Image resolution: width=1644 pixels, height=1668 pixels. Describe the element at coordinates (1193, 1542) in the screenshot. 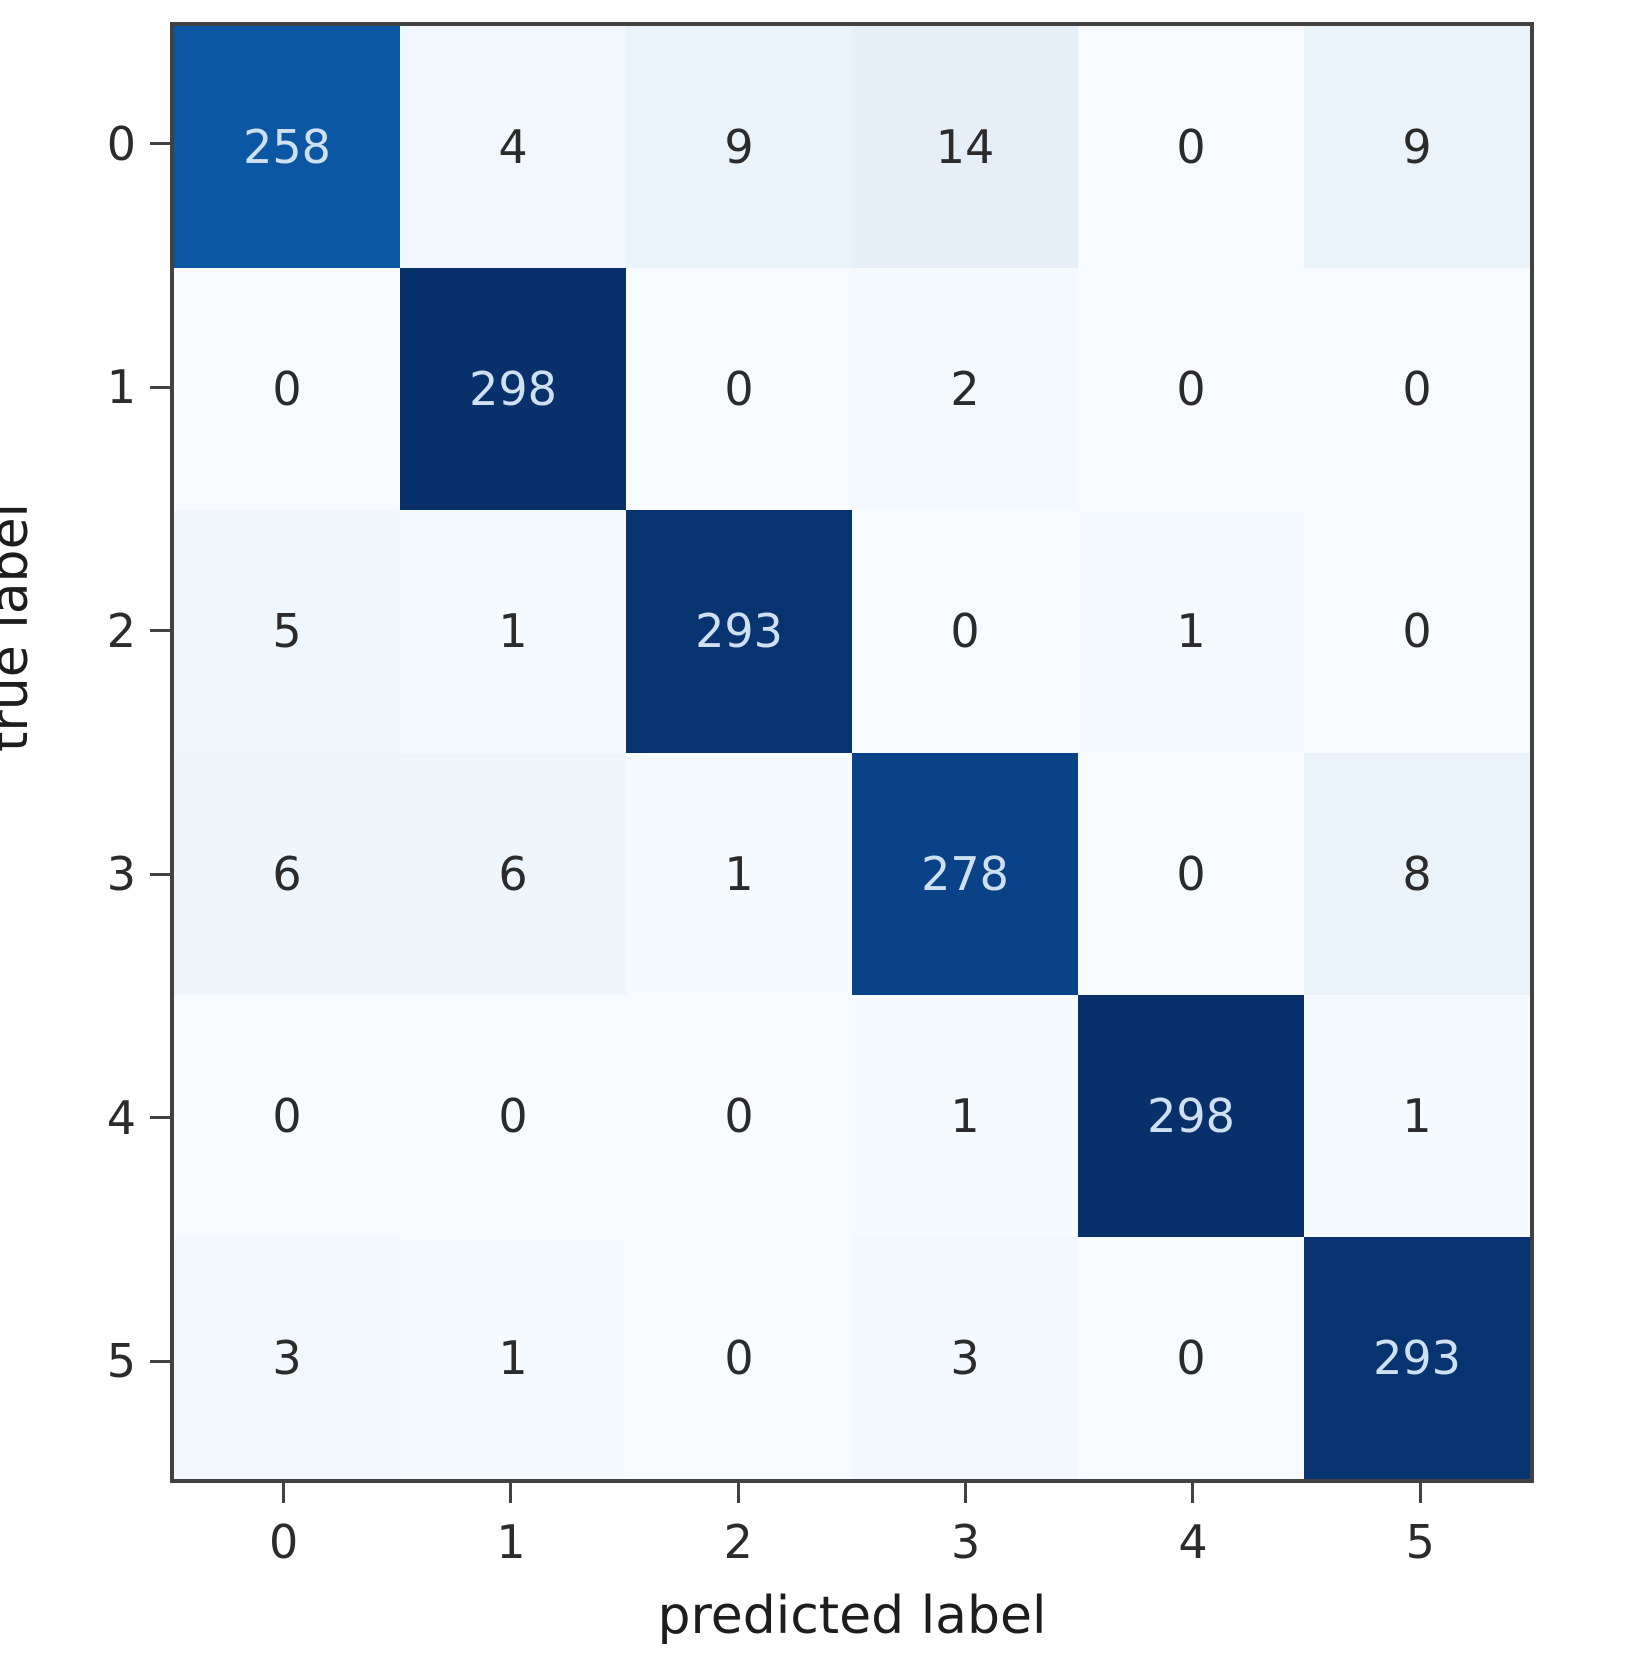

I see `x-tick-label: 4` at that location.